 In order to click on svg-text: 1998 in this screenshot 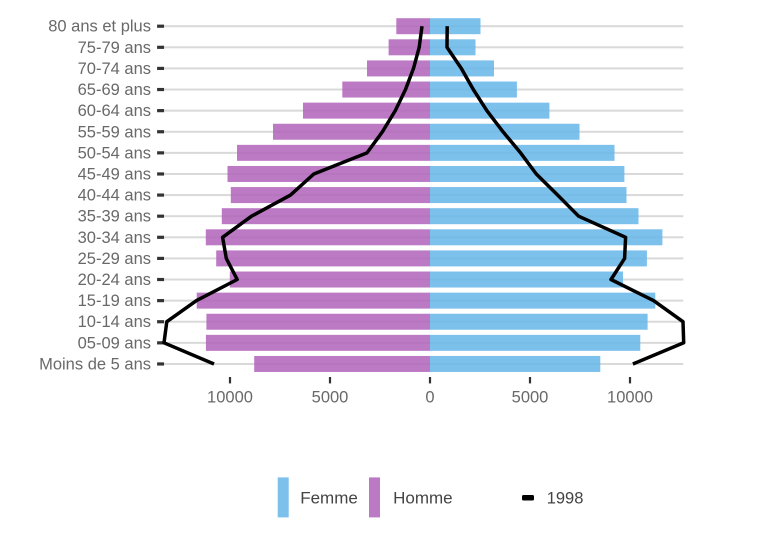, I will do `click(565, 499)`.